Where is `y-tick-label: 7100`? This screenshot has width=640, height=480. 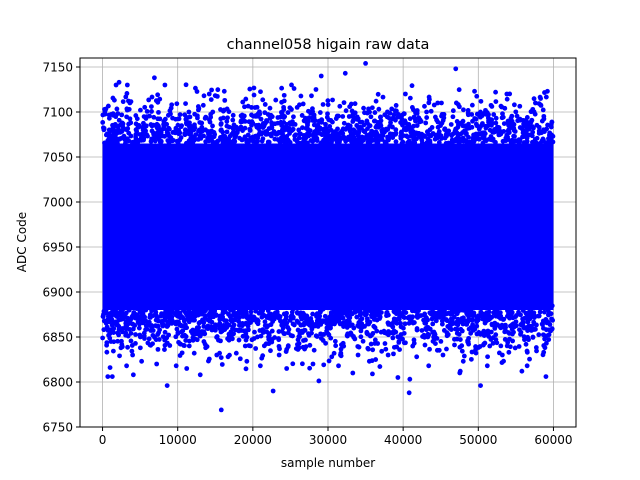 y-tick-label: 7100 is located at coordinates (57, 113).